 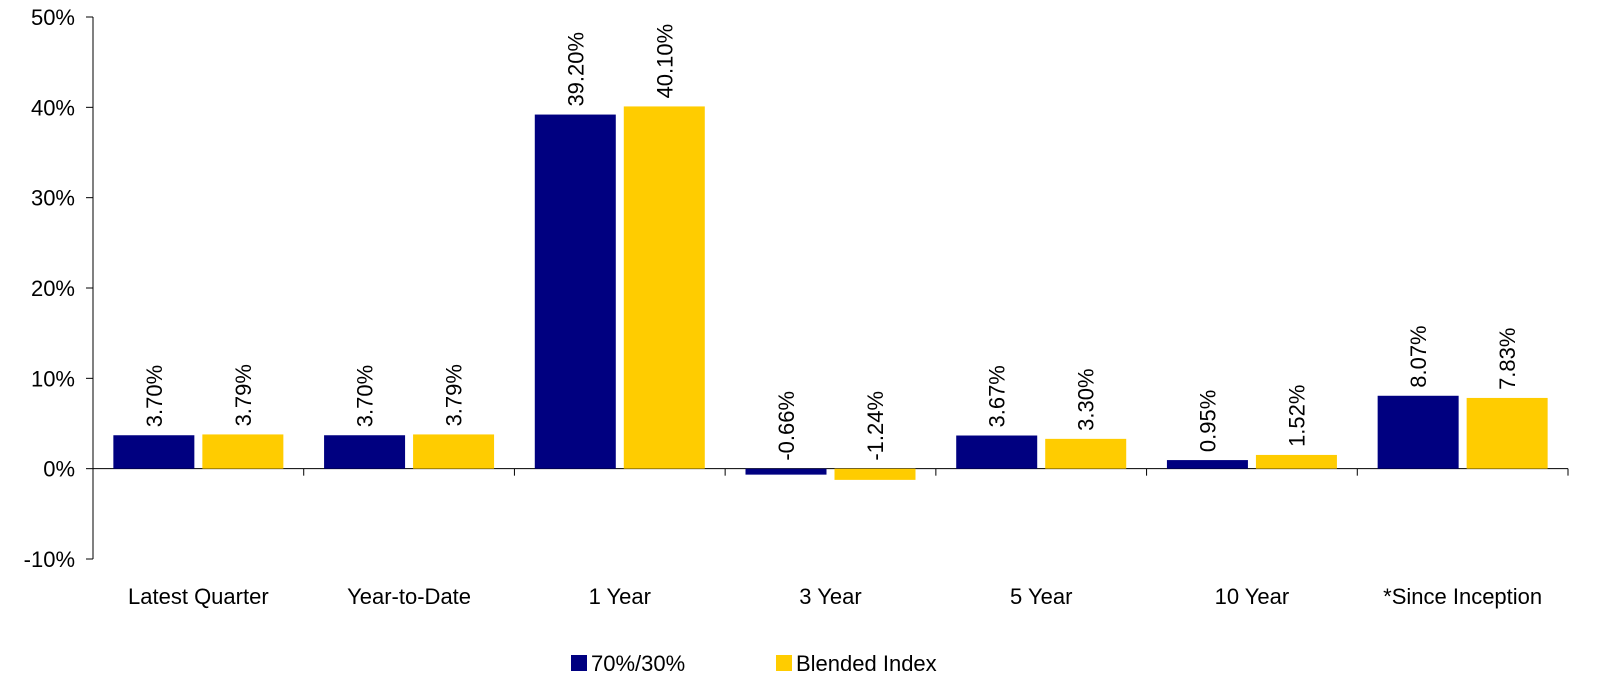 I want to click on data-label: 40.10%, so click(x=664, y=61).